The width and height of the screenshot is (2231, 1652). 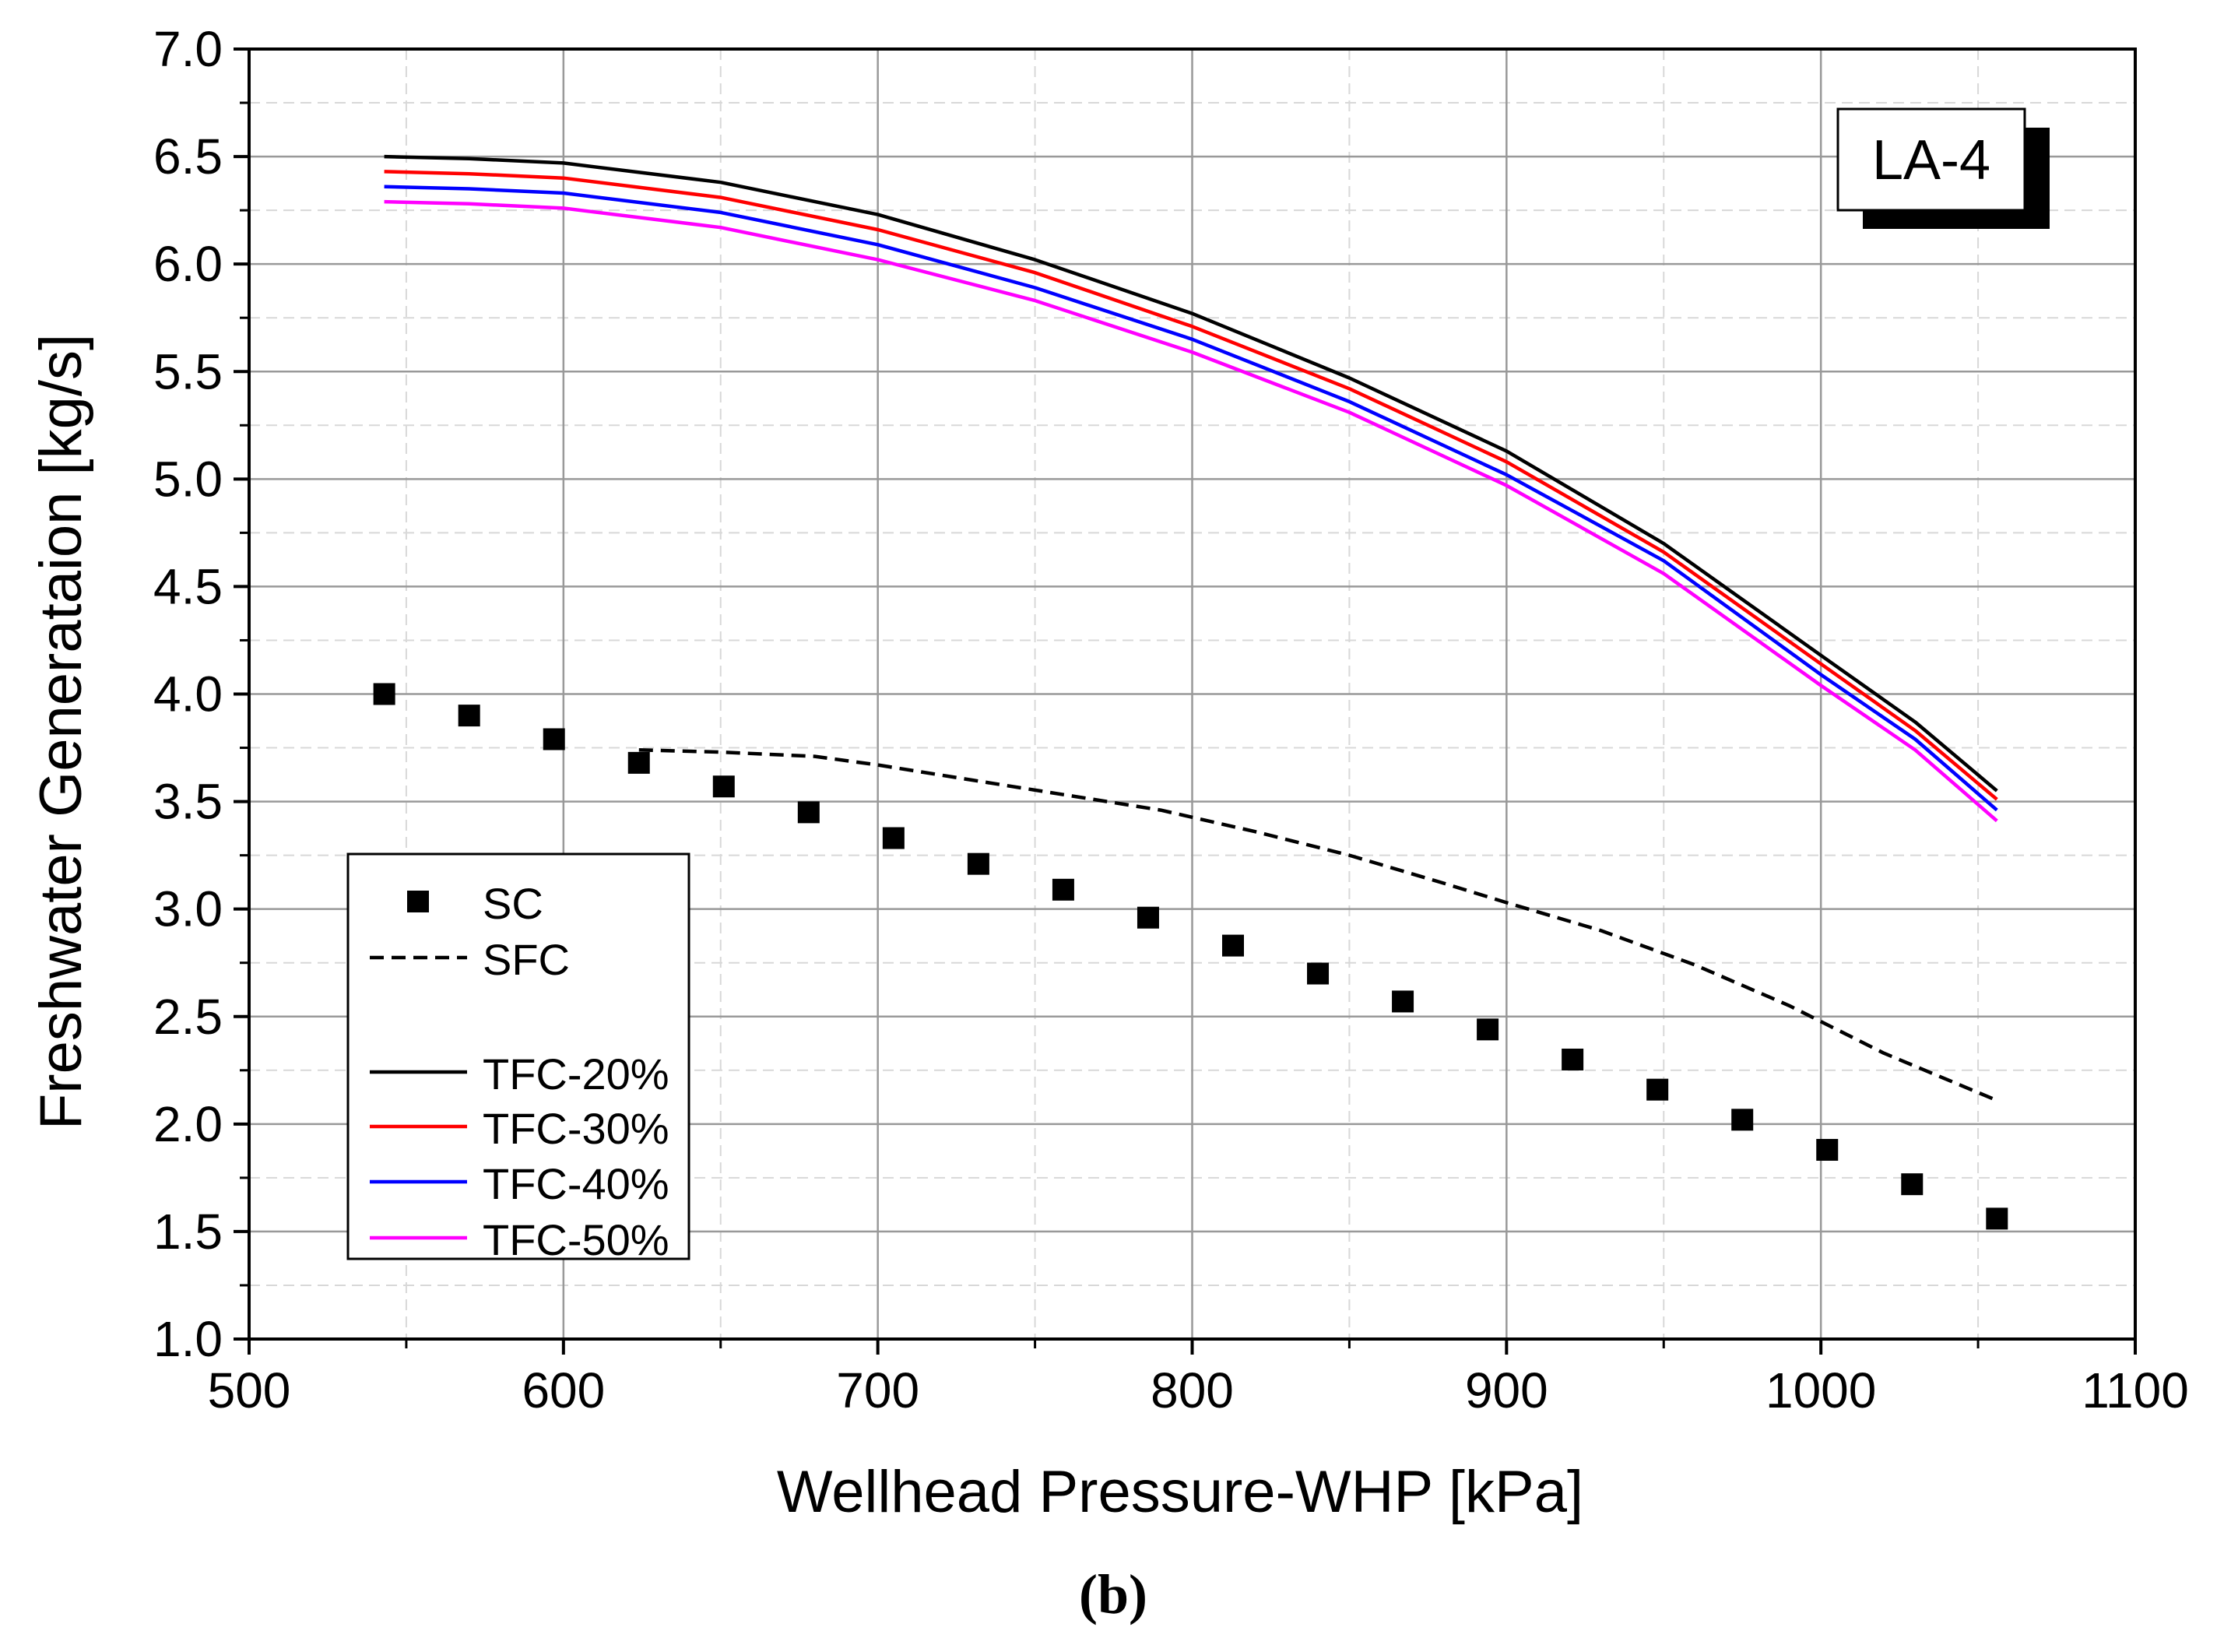 What do you see at coordinates (470, 959) in the screenshot?
I see `legend-item-sfc: SFC` at bounding box center [470, 959].